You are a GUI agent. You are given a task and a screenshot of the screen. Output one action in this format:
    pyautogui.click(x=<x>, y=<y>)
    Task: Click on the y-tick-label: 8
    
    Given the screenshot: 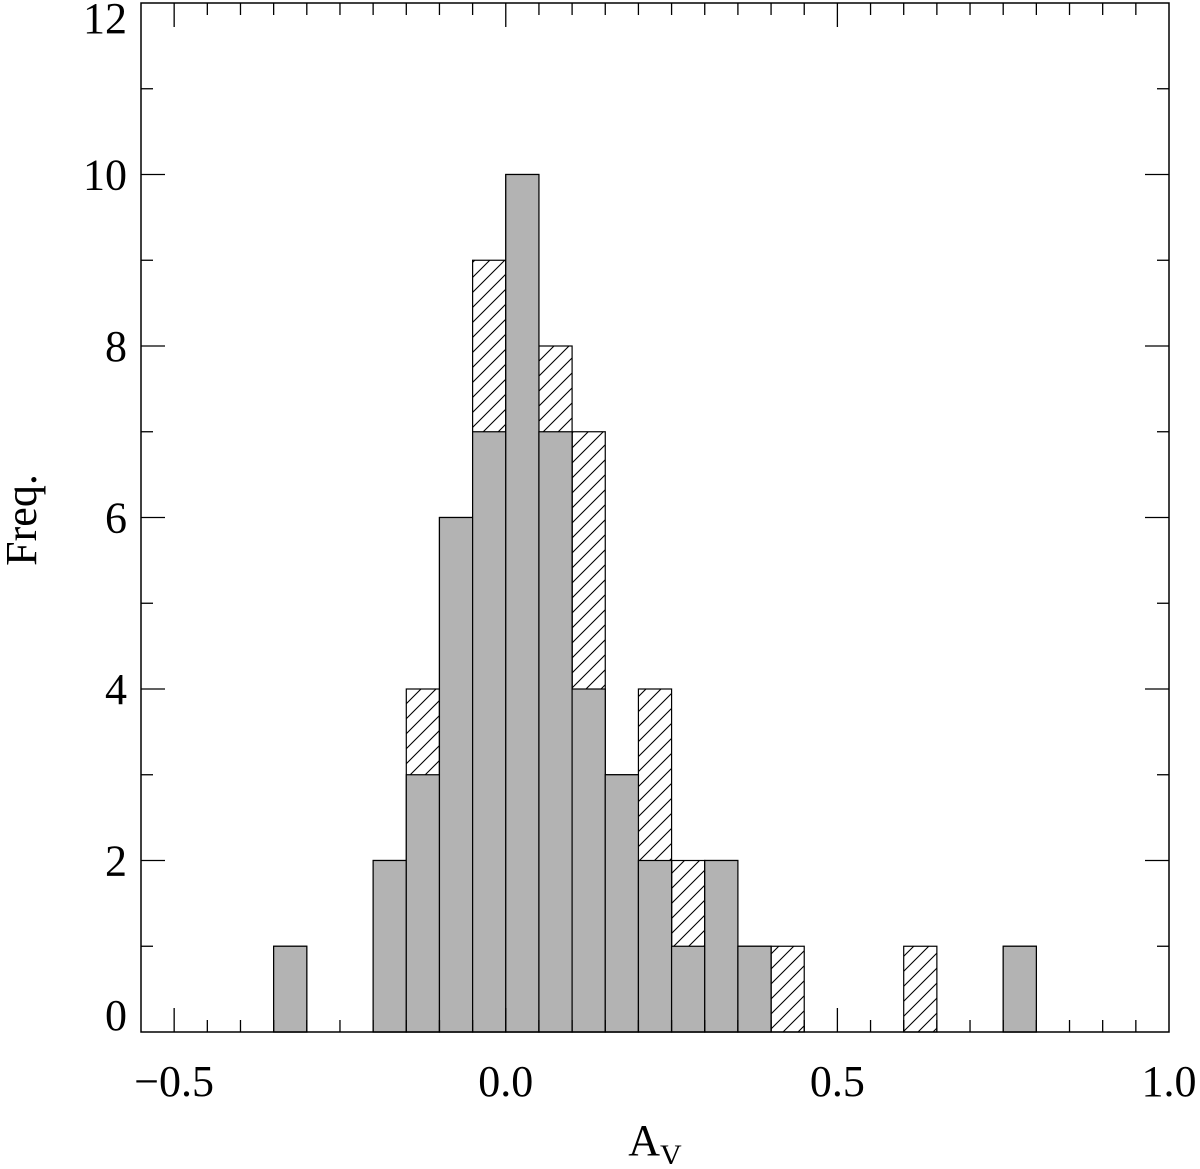 What is the action you would take?
    pyautogui.click(x=116, y=346)
    